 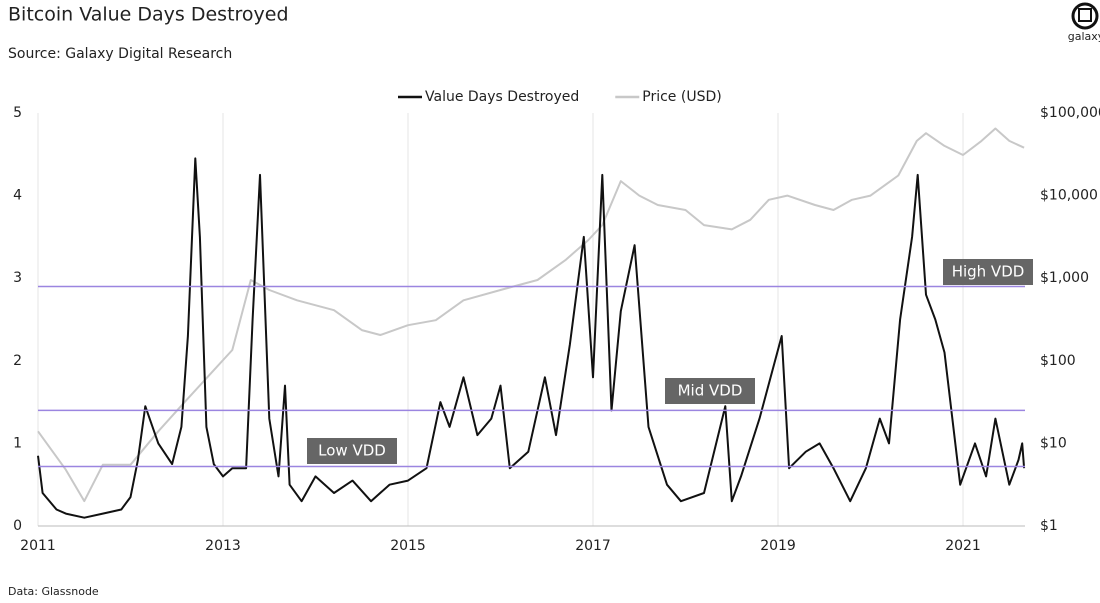 What do you see at coordinates (17, 278) in the screenshot?
I see `y-tick-label: 3` at bounding box center [17, 278].